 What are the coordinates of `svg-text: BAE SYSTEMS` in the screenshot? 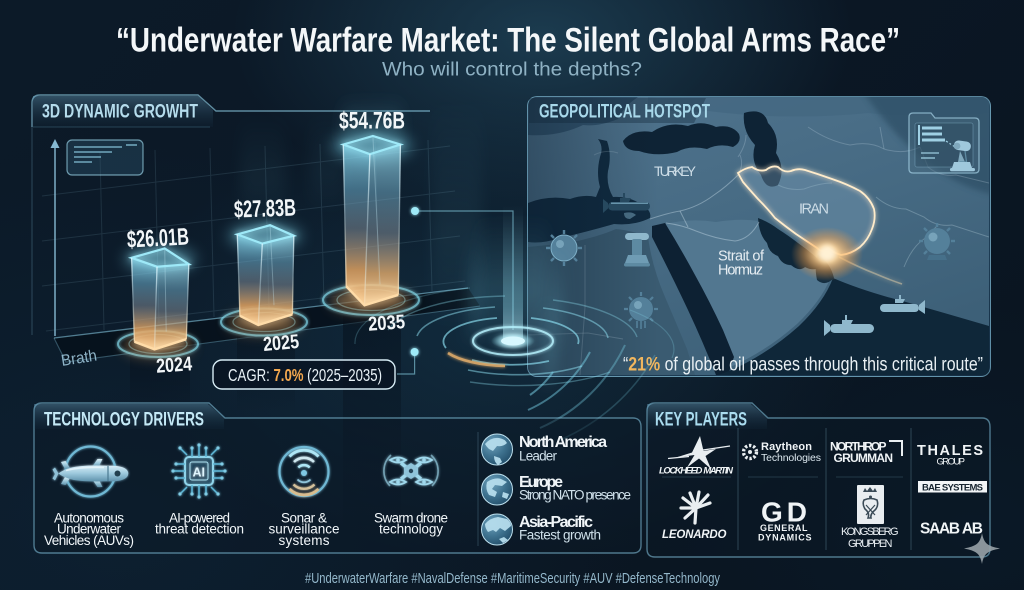 It's located at (952, 487).